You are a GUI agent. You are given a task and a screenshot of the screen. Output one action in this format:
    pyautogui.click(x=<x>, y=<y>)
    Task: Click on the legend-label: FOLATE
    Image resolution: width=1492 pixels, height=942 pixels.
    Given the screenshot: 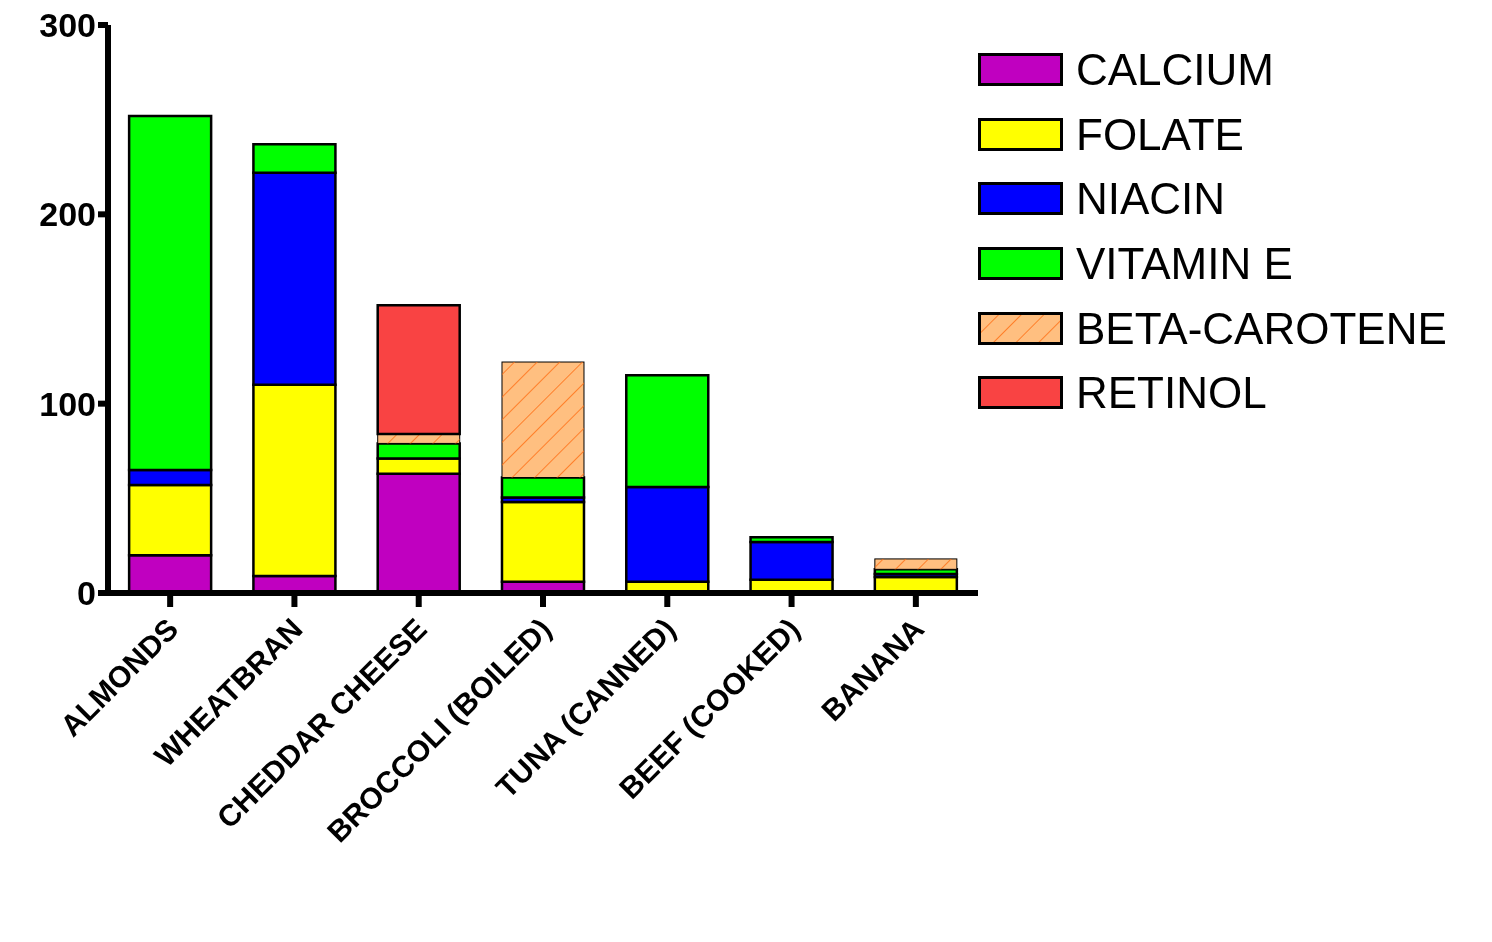 What is the action you would take?
    pyautogui.click(x=1160, y=134)
    